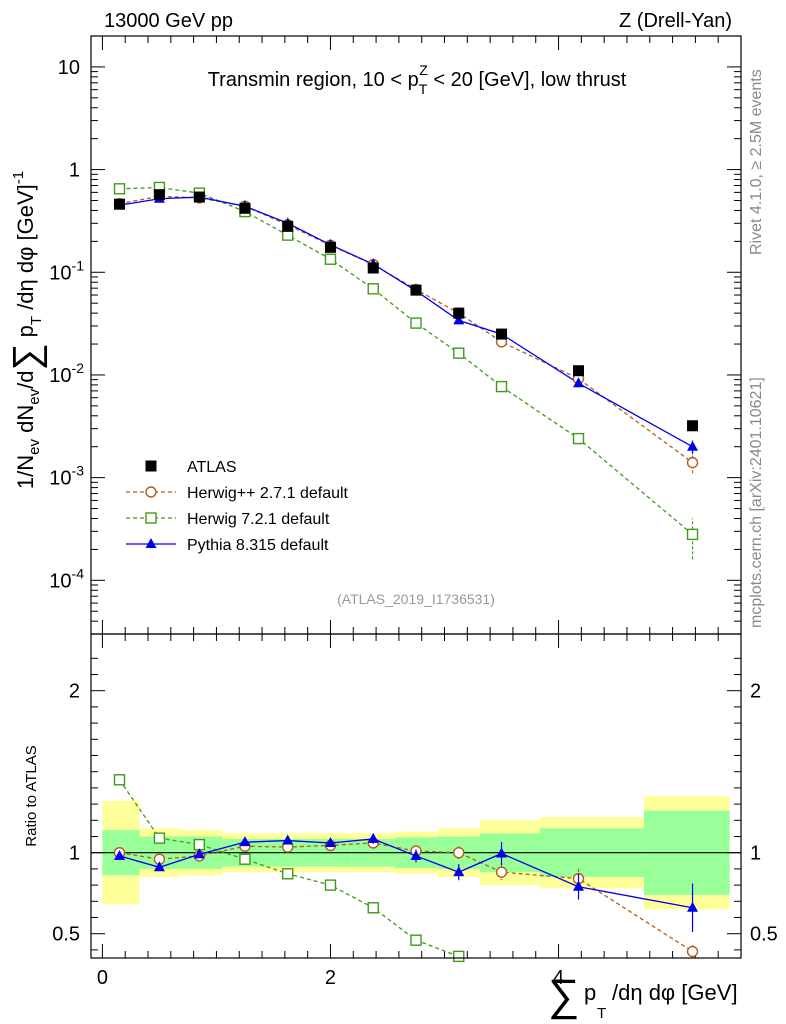 The image size is (786, 1024). I want to click on ratio-series-line, so click(406, 873).